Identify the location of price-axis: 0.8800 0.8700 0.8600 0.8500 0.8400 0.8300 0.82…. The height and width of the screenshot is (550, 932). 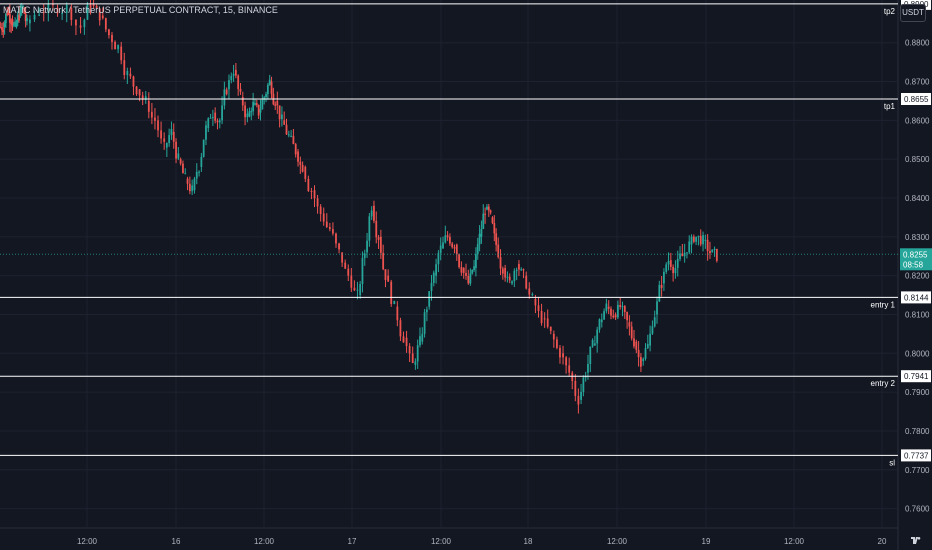
(916, 257).